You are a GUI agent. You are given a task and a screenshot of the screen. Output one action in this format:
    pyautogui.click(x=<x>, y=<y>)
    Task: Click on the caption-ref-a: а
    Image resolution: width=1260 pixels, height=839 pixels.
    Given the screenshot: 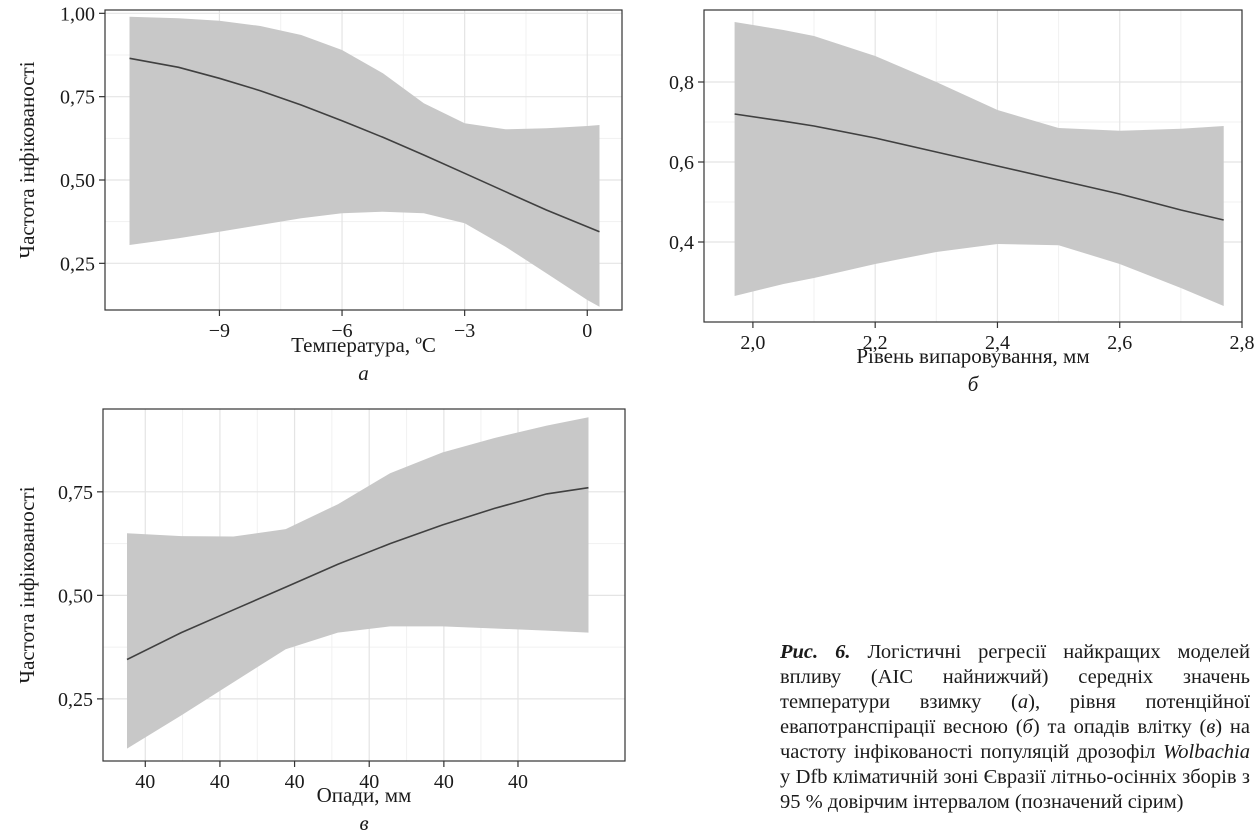 What is the action you would take?
    pyautogui.click(x=1023, y=702)
    